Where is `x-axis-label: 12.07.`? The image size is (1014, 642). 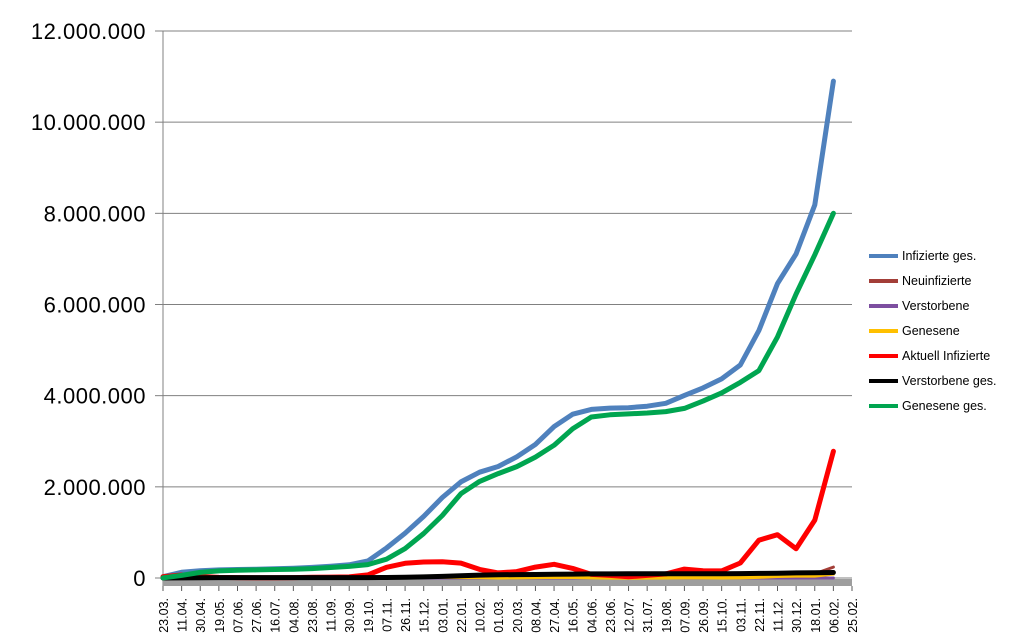
x-axis-label: 12.07. is located at coordinates (630, 615).